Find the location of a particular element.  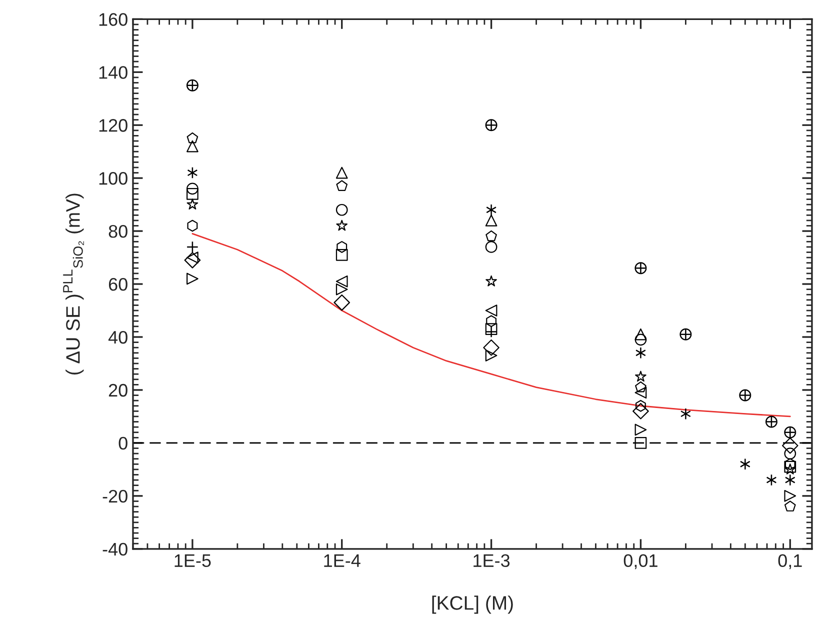

y-tick-label: 40 is located at coordinates (118, 337).